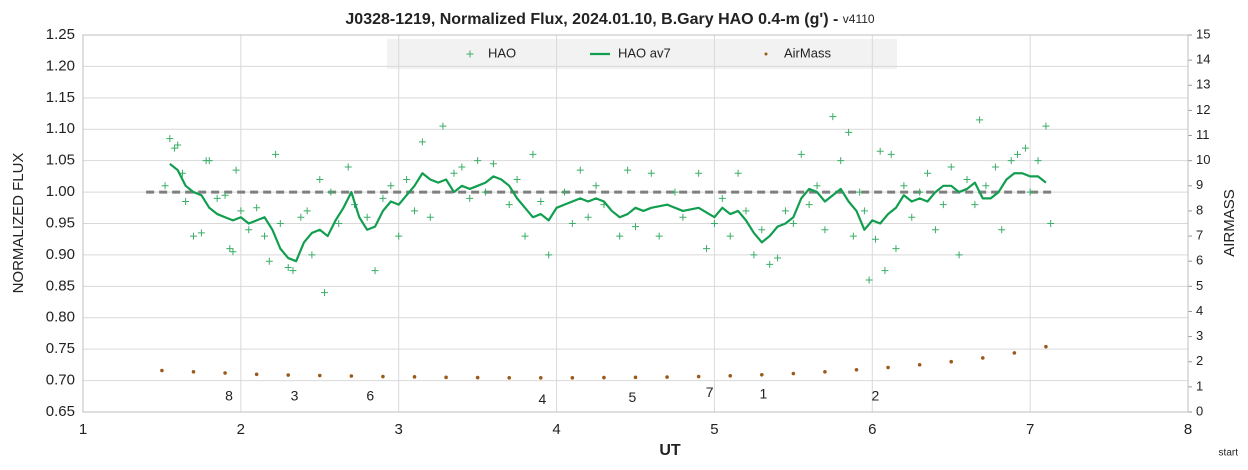 This screenshot has height=470, width=1248. I want to click on y-tick-label: 0.75, so click(60, 348).